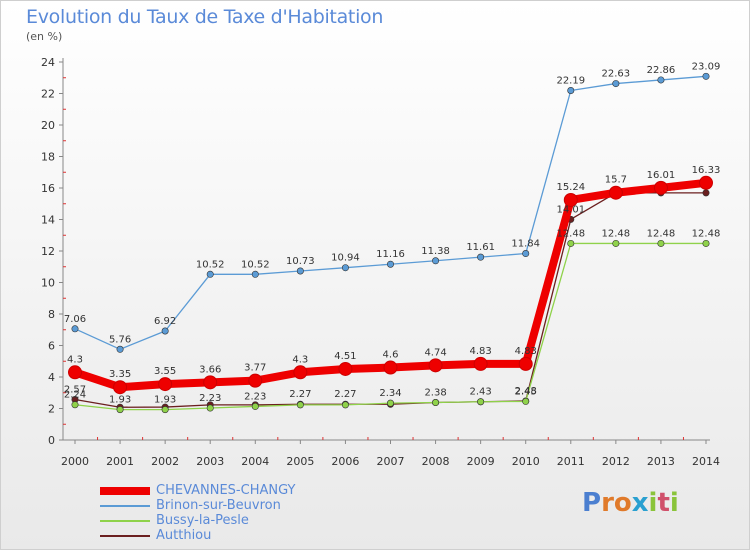 This screenshot has width=750, height=550. I want to click on x-tick-label: 2006, so click(345, 461).